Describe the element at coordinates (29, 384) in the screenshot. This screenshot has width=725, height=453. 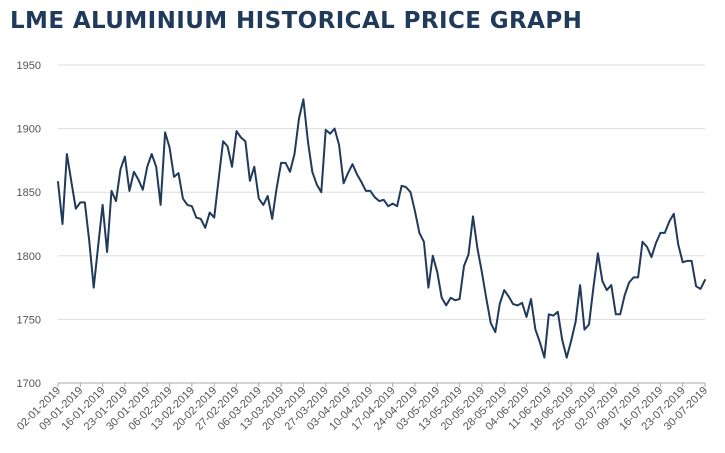
I see `y-tick-label-1700: 1700` at that location.